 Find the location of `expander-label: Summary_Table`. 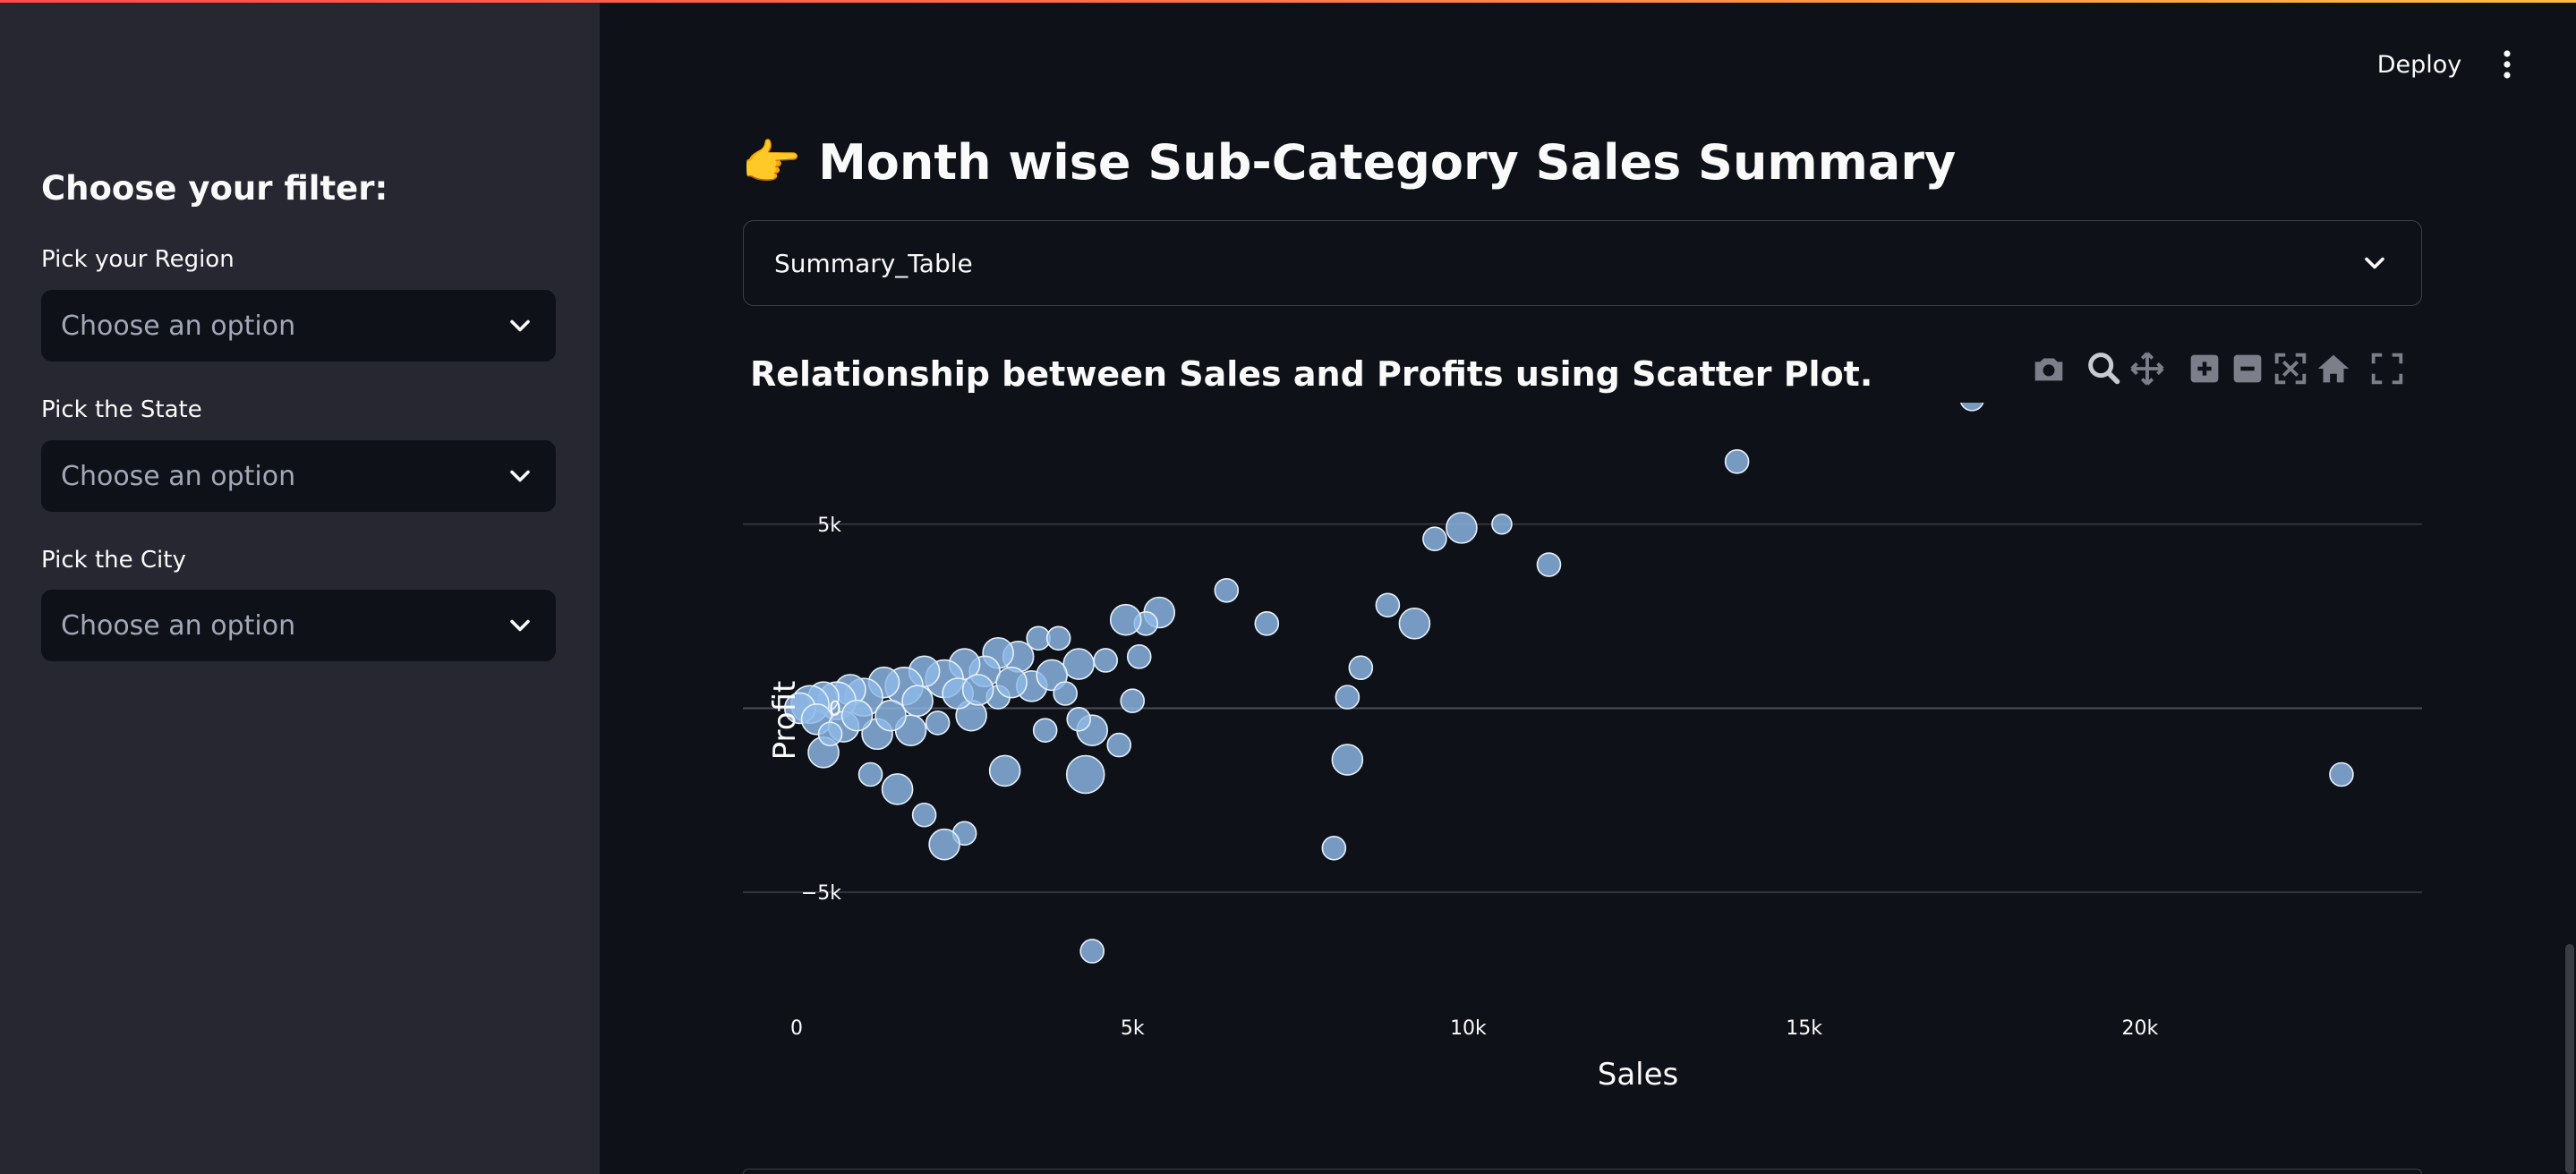

expander-label: Summary_Table is located at coordinates (873, 263).